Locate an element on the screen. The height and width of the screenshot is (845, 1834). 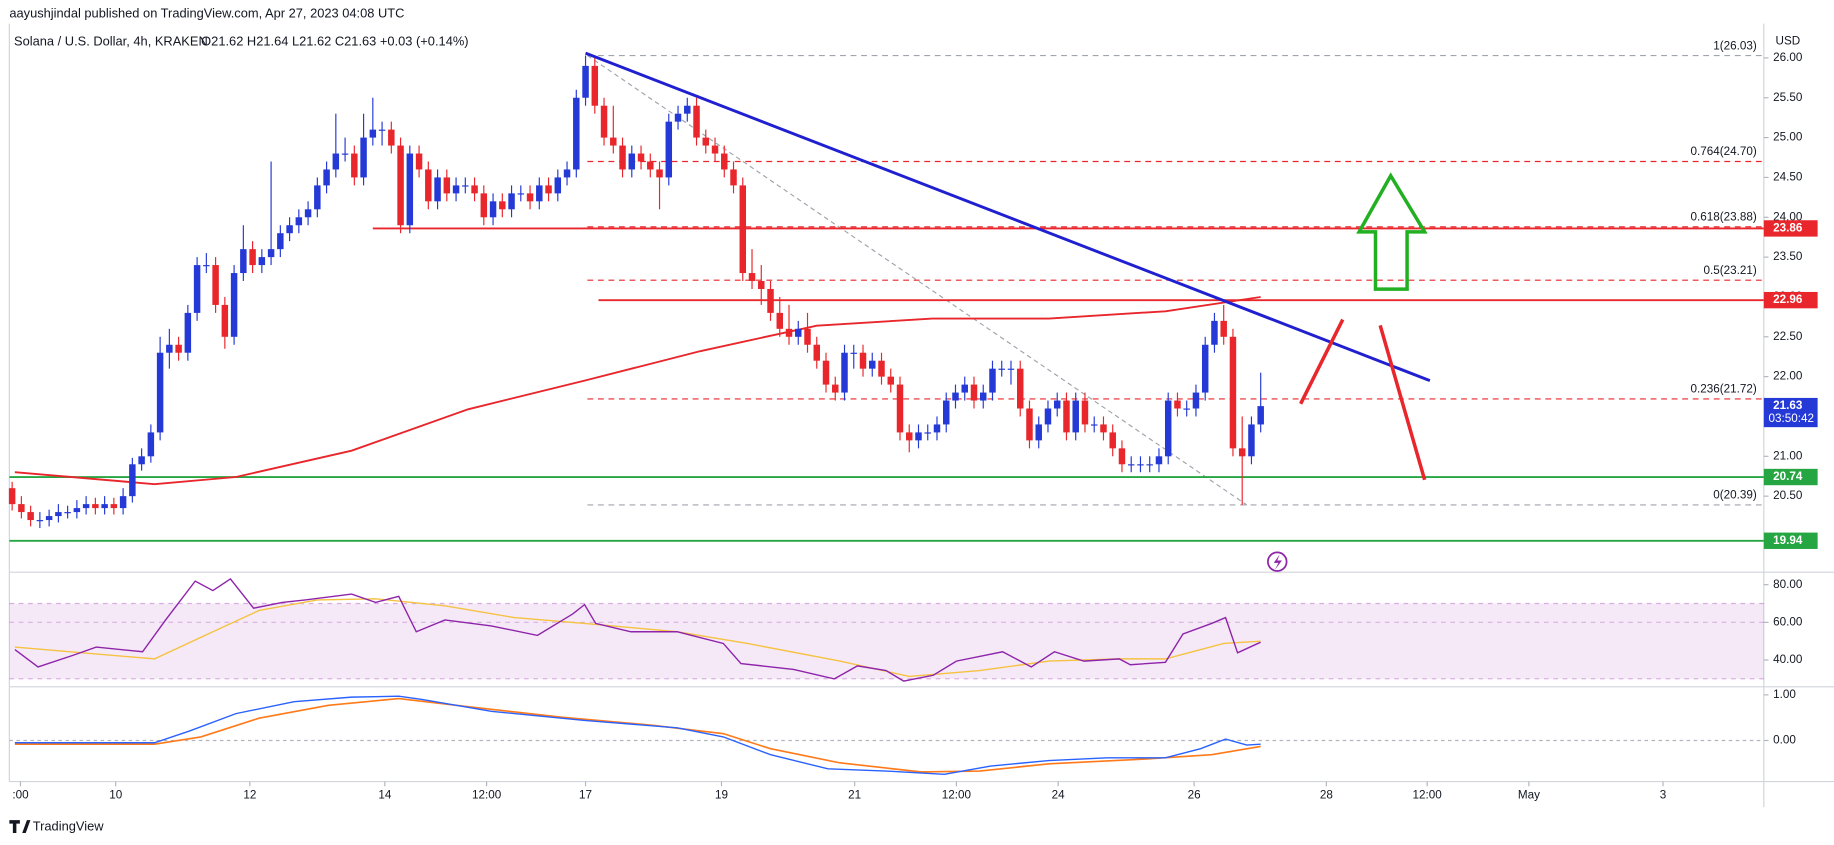
macd-tick-label: 1.00 is located at coordinates (1784, 694).